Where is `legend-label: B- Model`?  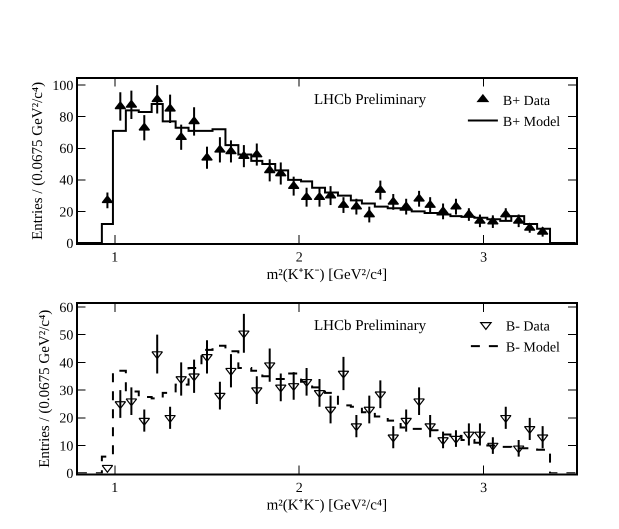 legend-label: B- Model is located at coordinates (533, 348).